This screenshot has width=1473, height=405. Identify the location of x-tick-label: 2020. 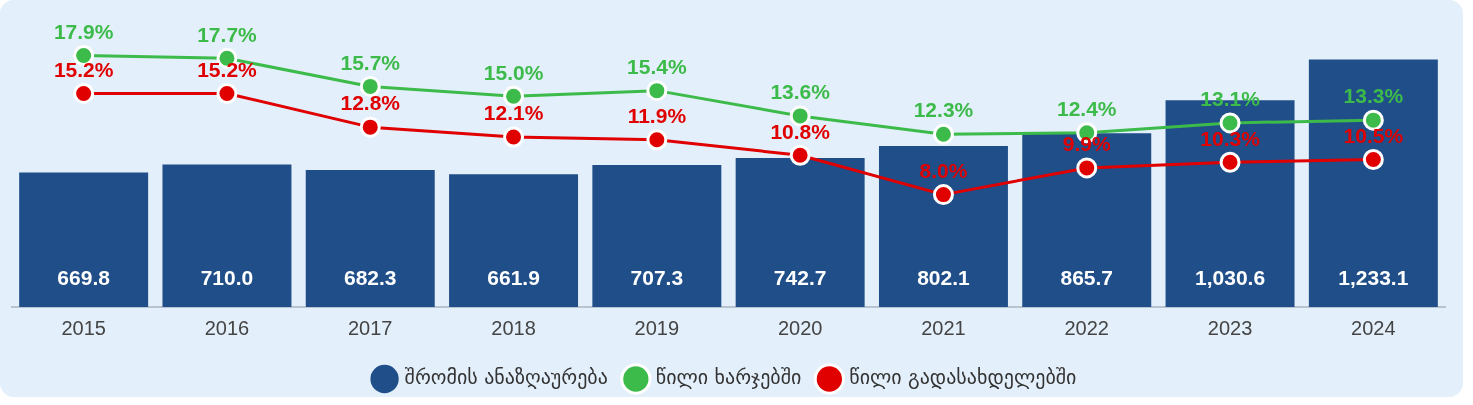
(800, 327).